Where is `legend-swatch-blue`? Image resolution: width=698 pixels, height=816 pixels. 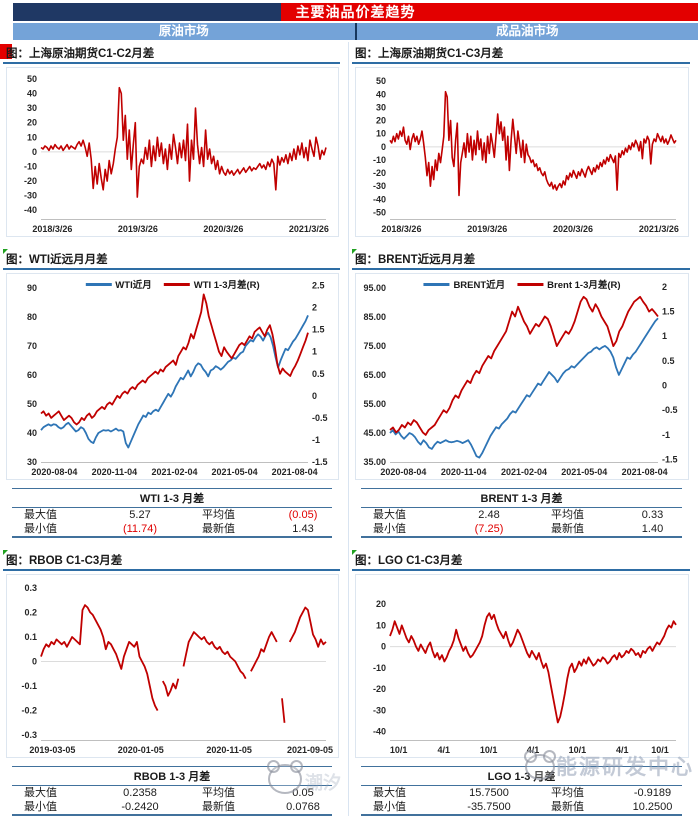
legend-swatch-blue is located at coordinates (436, 284).